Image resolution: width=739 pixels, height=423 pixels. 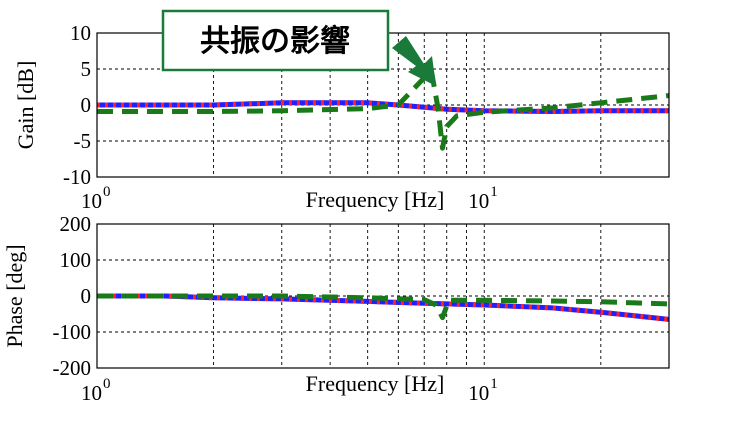 What do you see at coordinates (83, 141) in the screenshot?
I see `gain-ytick-label: -5` at bounding box center [83, 141].